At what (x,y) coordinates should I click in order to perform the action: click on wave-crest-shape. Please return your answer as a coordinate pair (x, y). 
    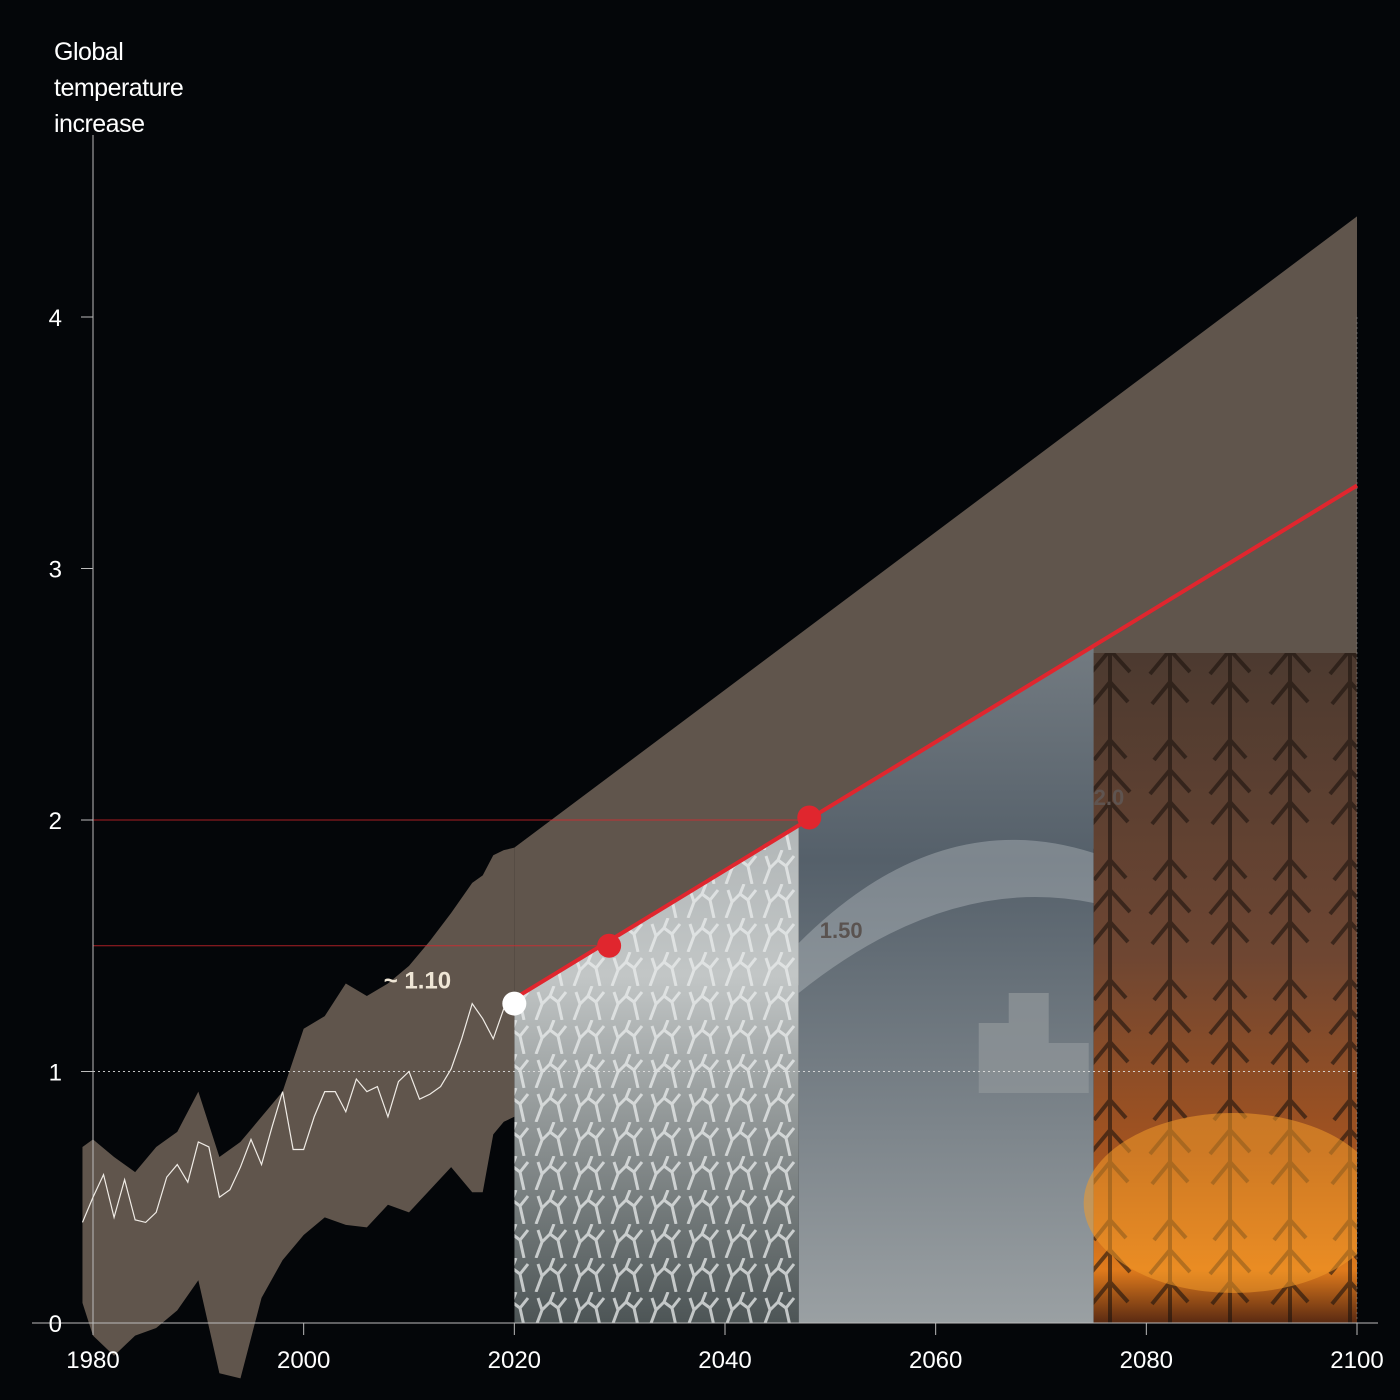
    Looking at the image, I should click on (946, 916).